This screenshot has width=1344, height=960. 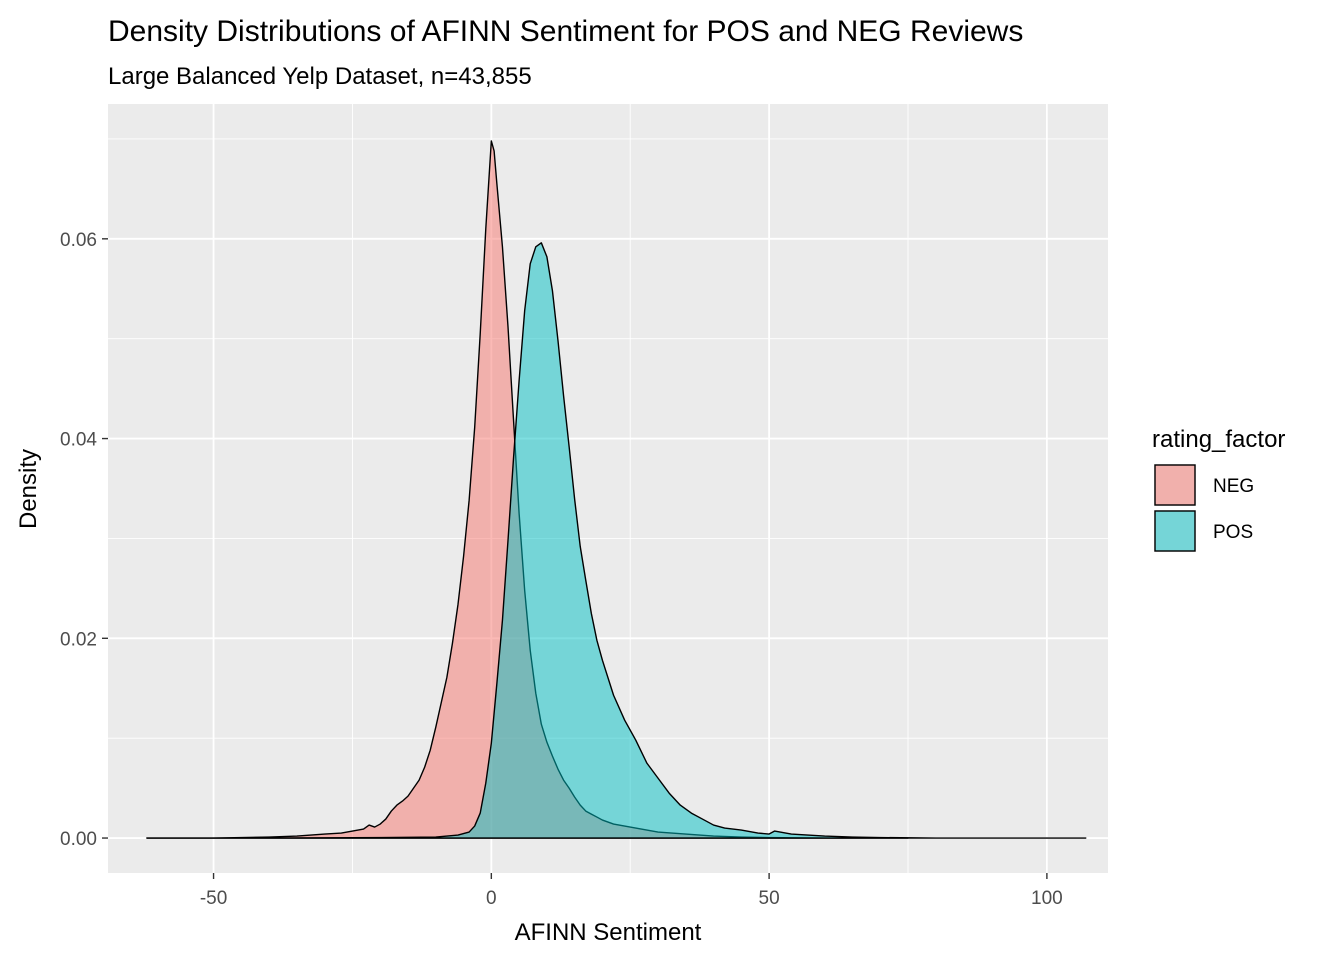 I want to click on y-tick-label: 0.02, so click(x=78, y=639).